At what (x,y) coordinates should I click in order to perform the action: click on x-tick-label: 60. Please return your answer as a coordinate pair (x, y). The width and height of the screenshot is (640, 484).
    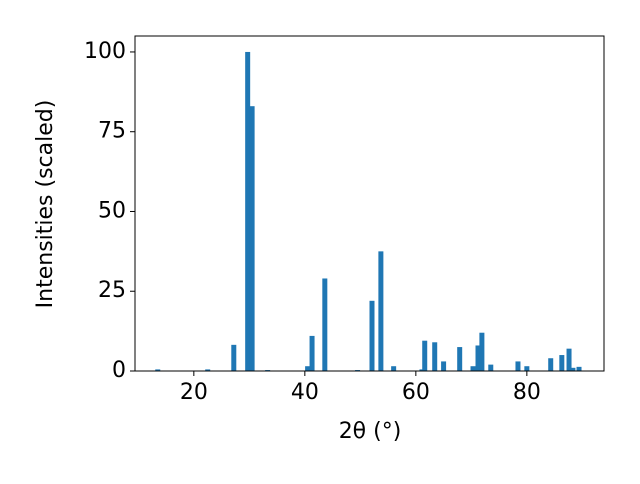
    Looking at the image, I should click on (416, 392).